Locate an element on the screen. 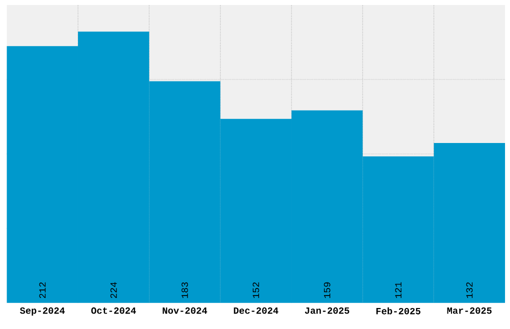  x-tick-label: Dec-2024 is located at coordinates (256, 311).